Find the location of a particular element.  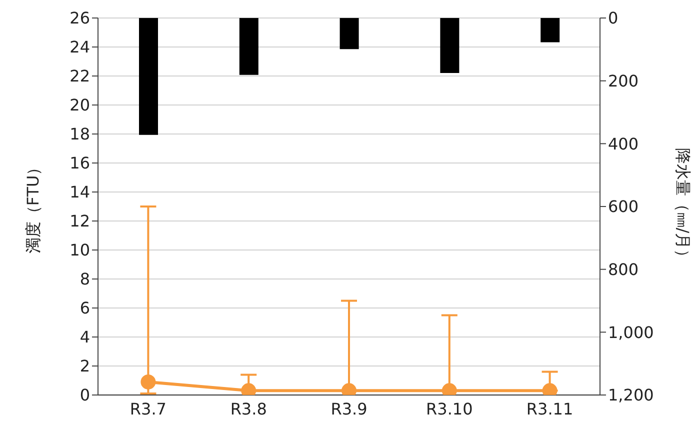

y-tick-label: 12 is located at coordinates (80, 221).